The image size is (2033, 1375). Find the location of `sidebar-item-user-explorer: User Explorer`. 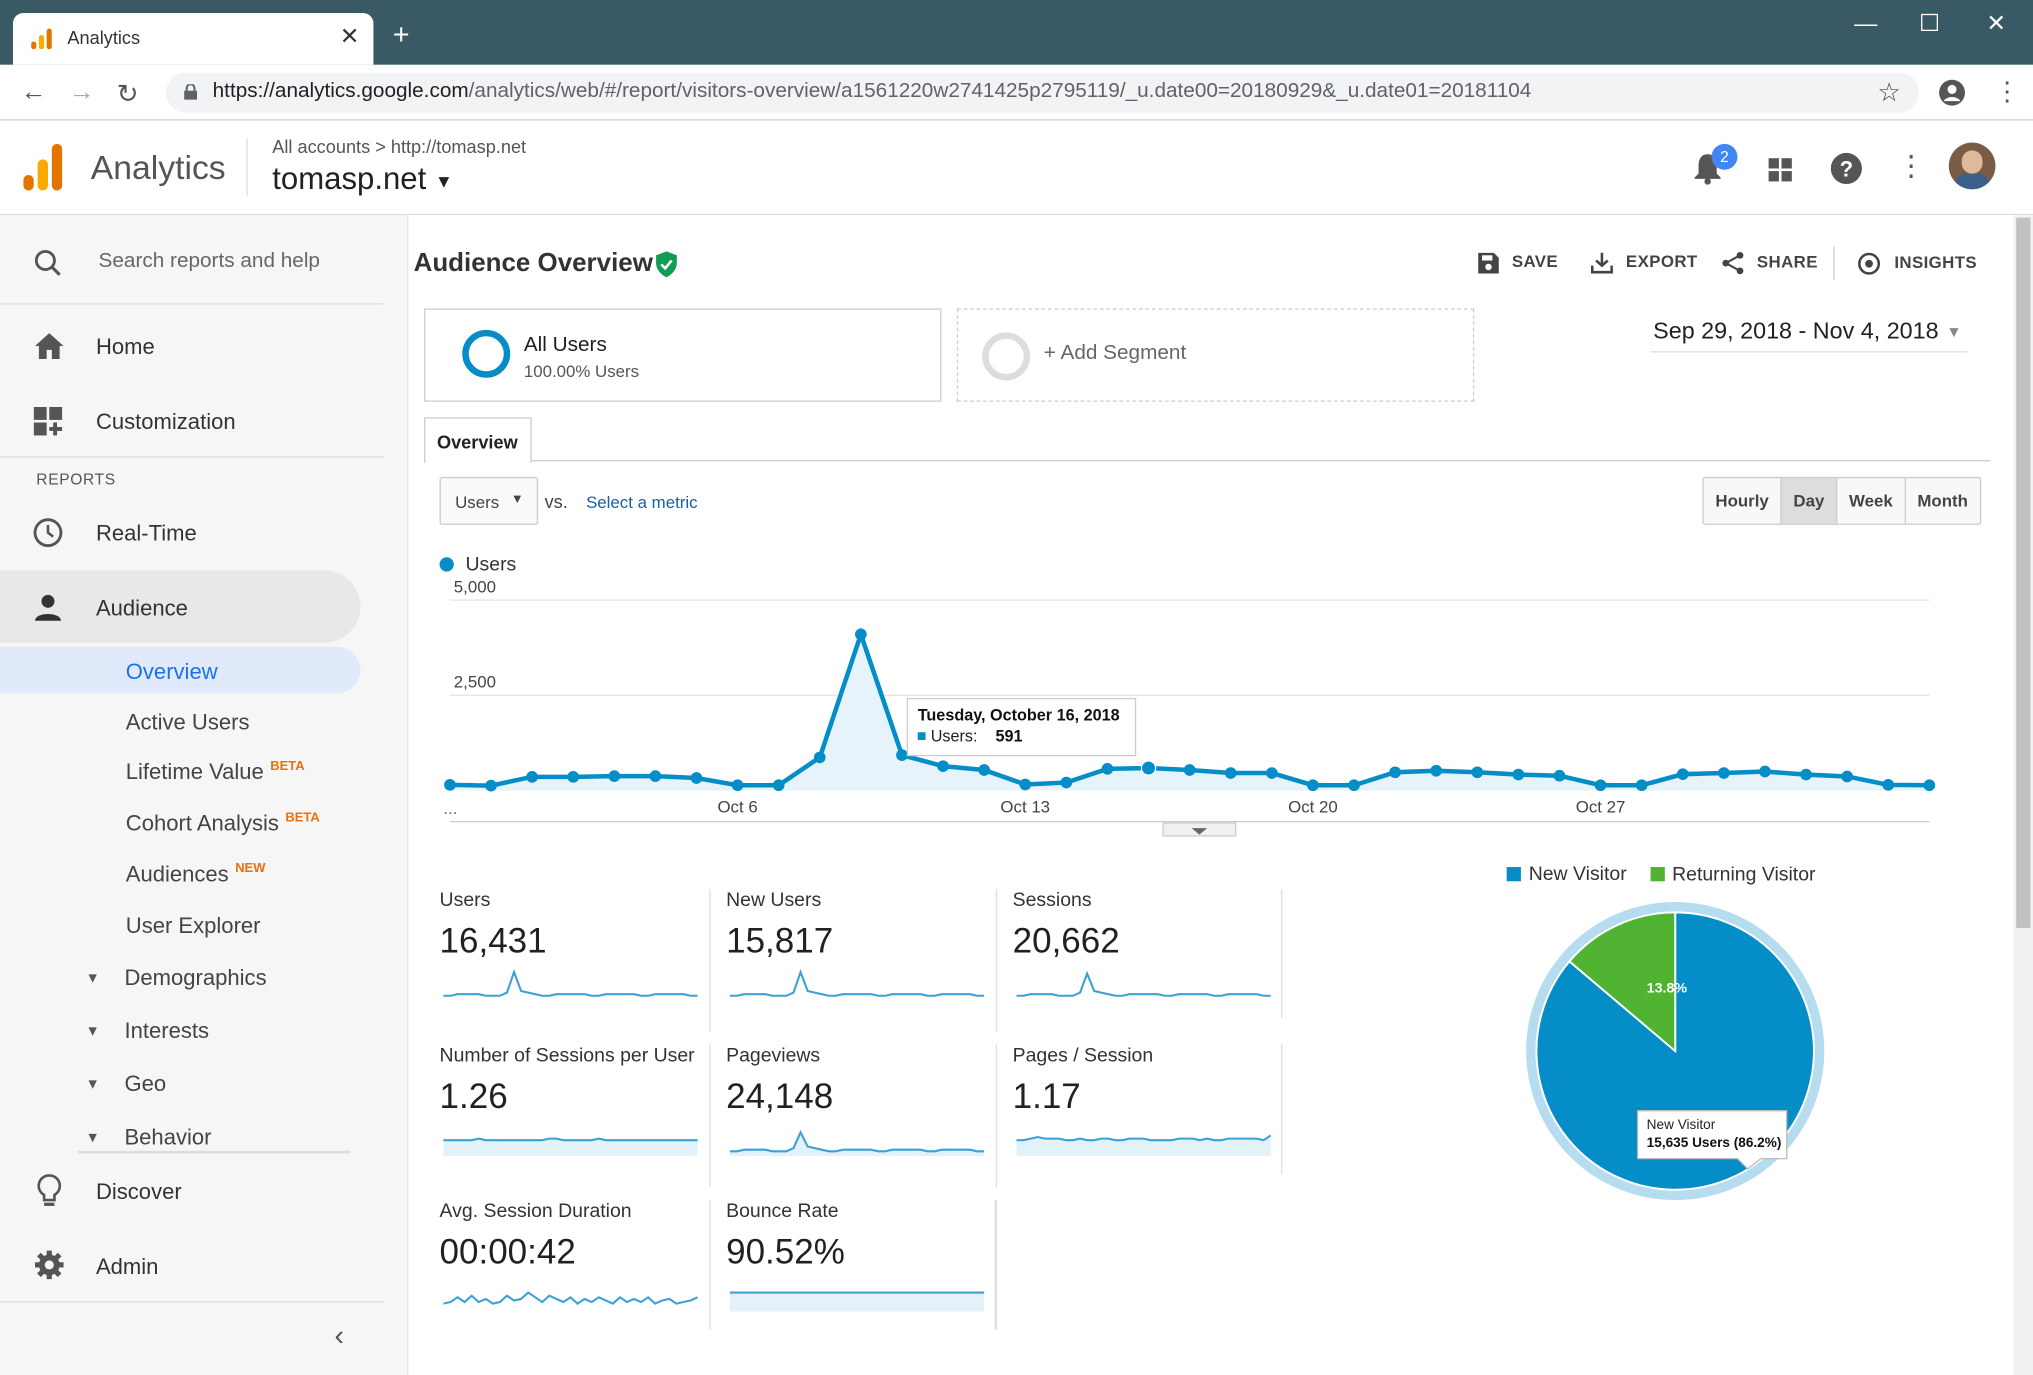

sidebar-item-user-explorer: User Explorer is located at coordinates (193, 926).